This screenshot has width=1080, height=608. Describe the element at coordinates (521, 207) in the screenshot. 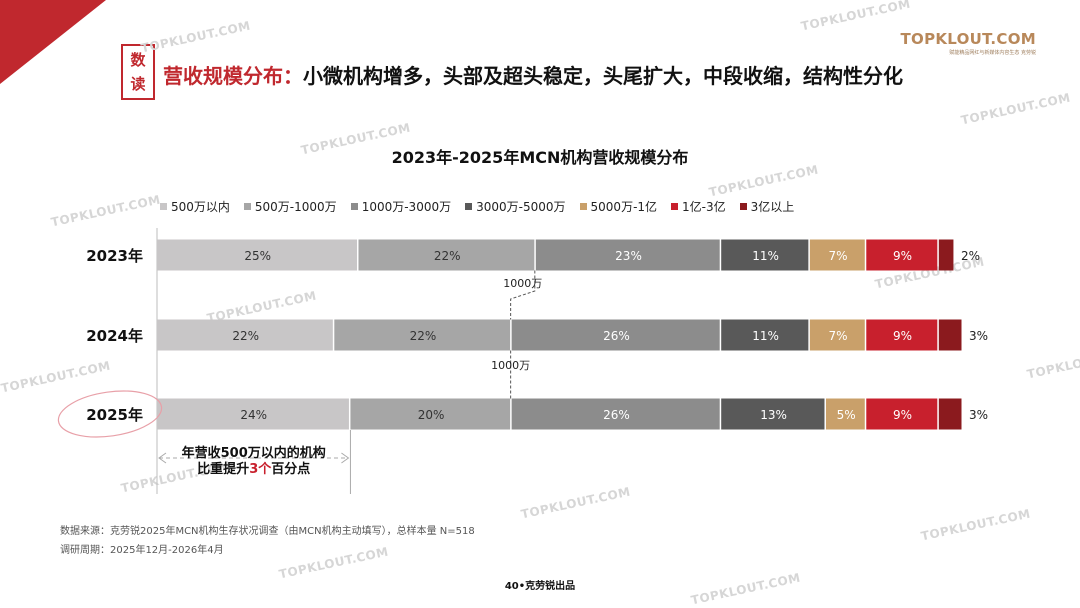

I see `legend-label: 3000万-5000万` at that location.